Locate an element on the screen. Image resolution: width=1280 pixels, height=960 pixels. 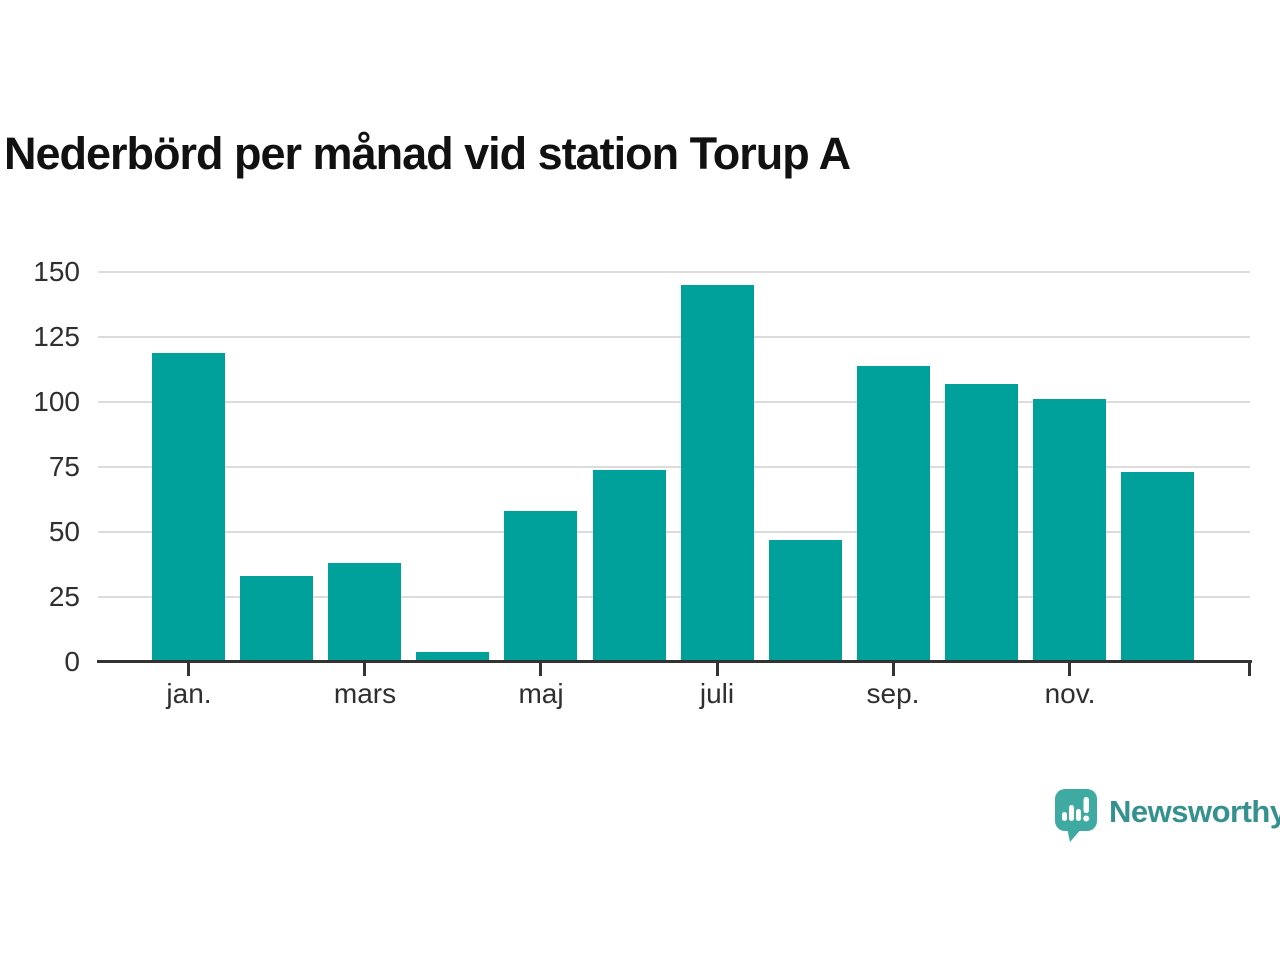
x-axis-tick-label: nov. is located at coordinates (1070, 693).